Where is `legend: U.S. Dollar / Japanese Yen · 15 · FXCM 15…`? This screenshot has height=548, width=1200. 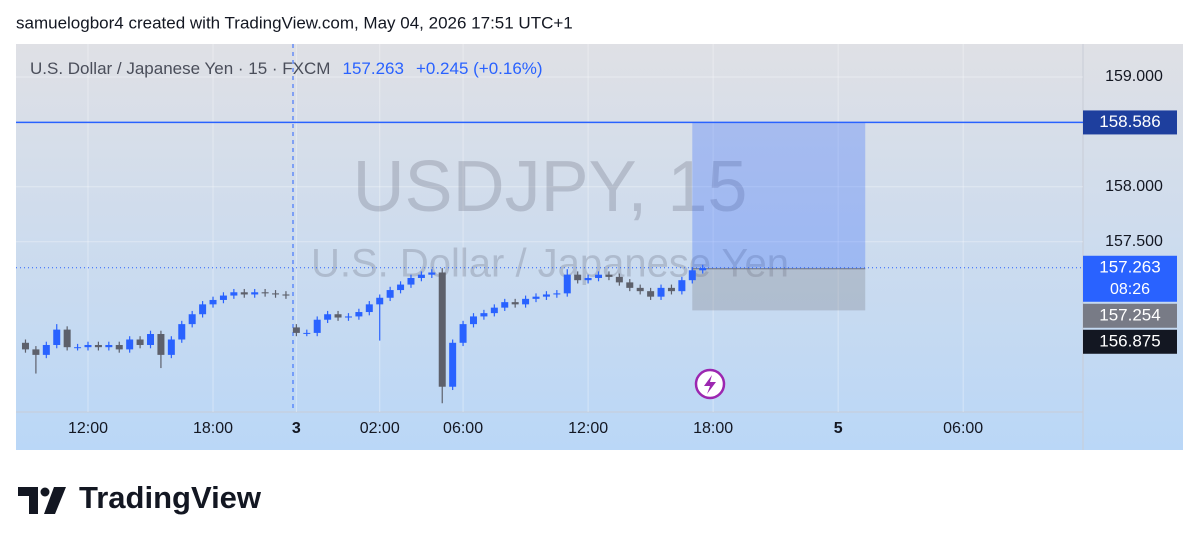
legend: U.S. Dollar / Japanese Yen · 15 · FXCM 15… is located at coordinates (286, 68).